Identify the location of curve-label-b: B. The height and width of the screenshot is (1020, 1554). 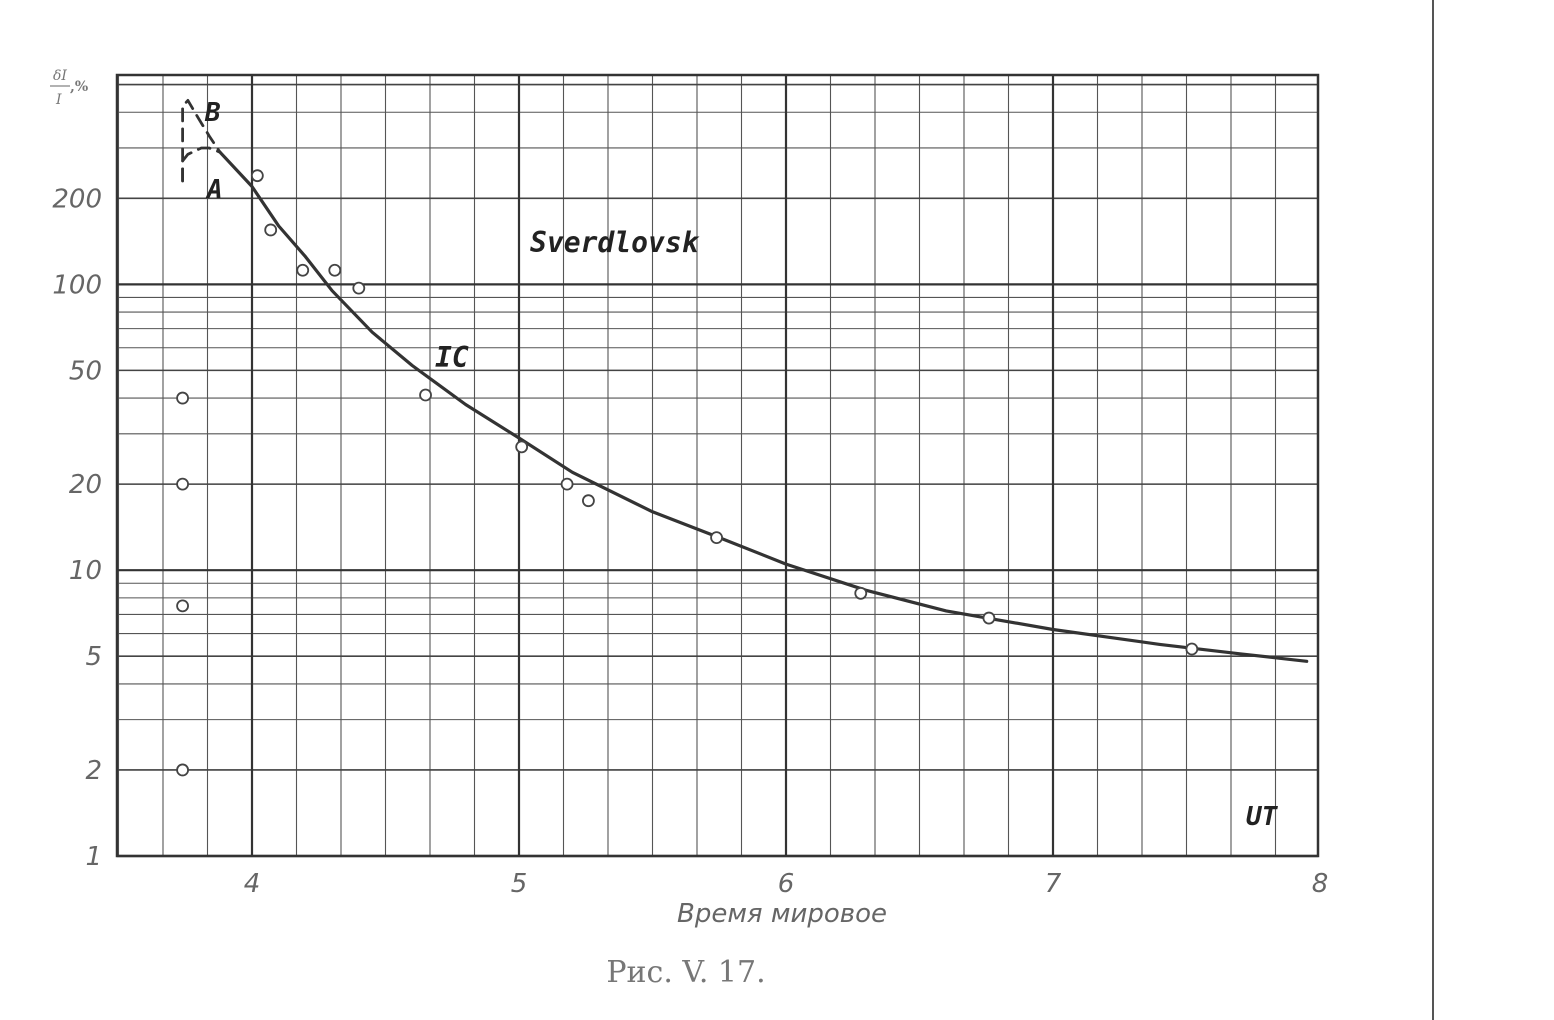
(212, 113).